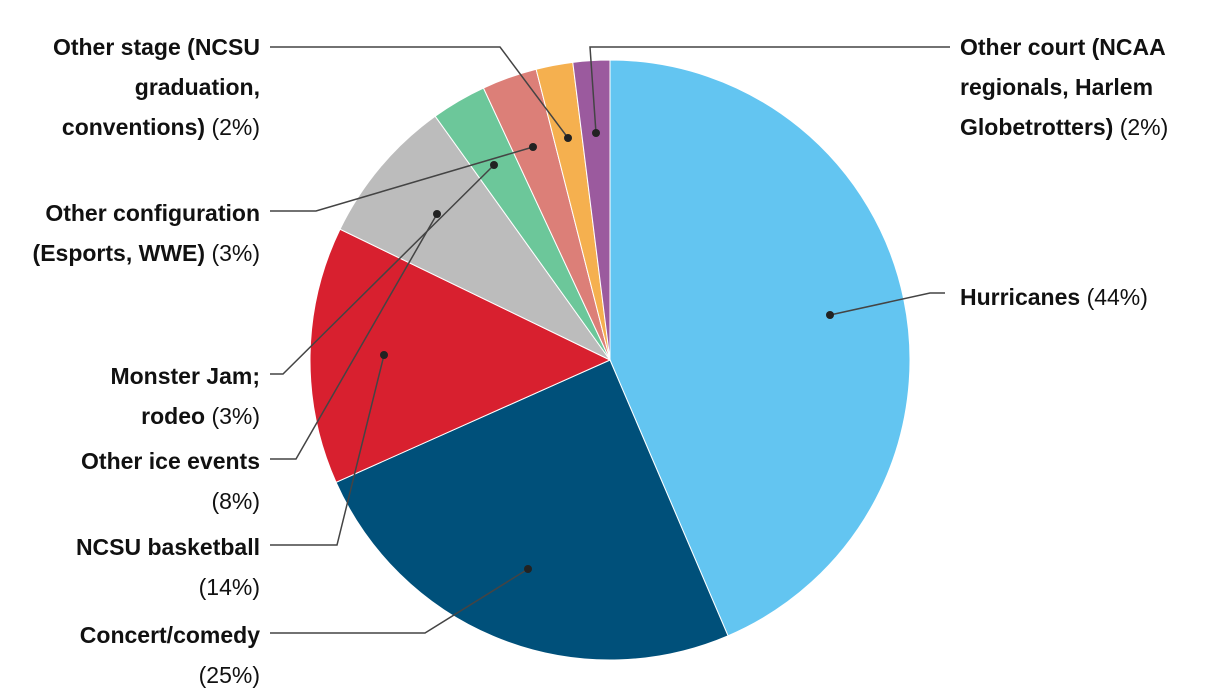 This screenshot has height=700, width=1220. I want to click on value-label: (8%), so click(235, 501).